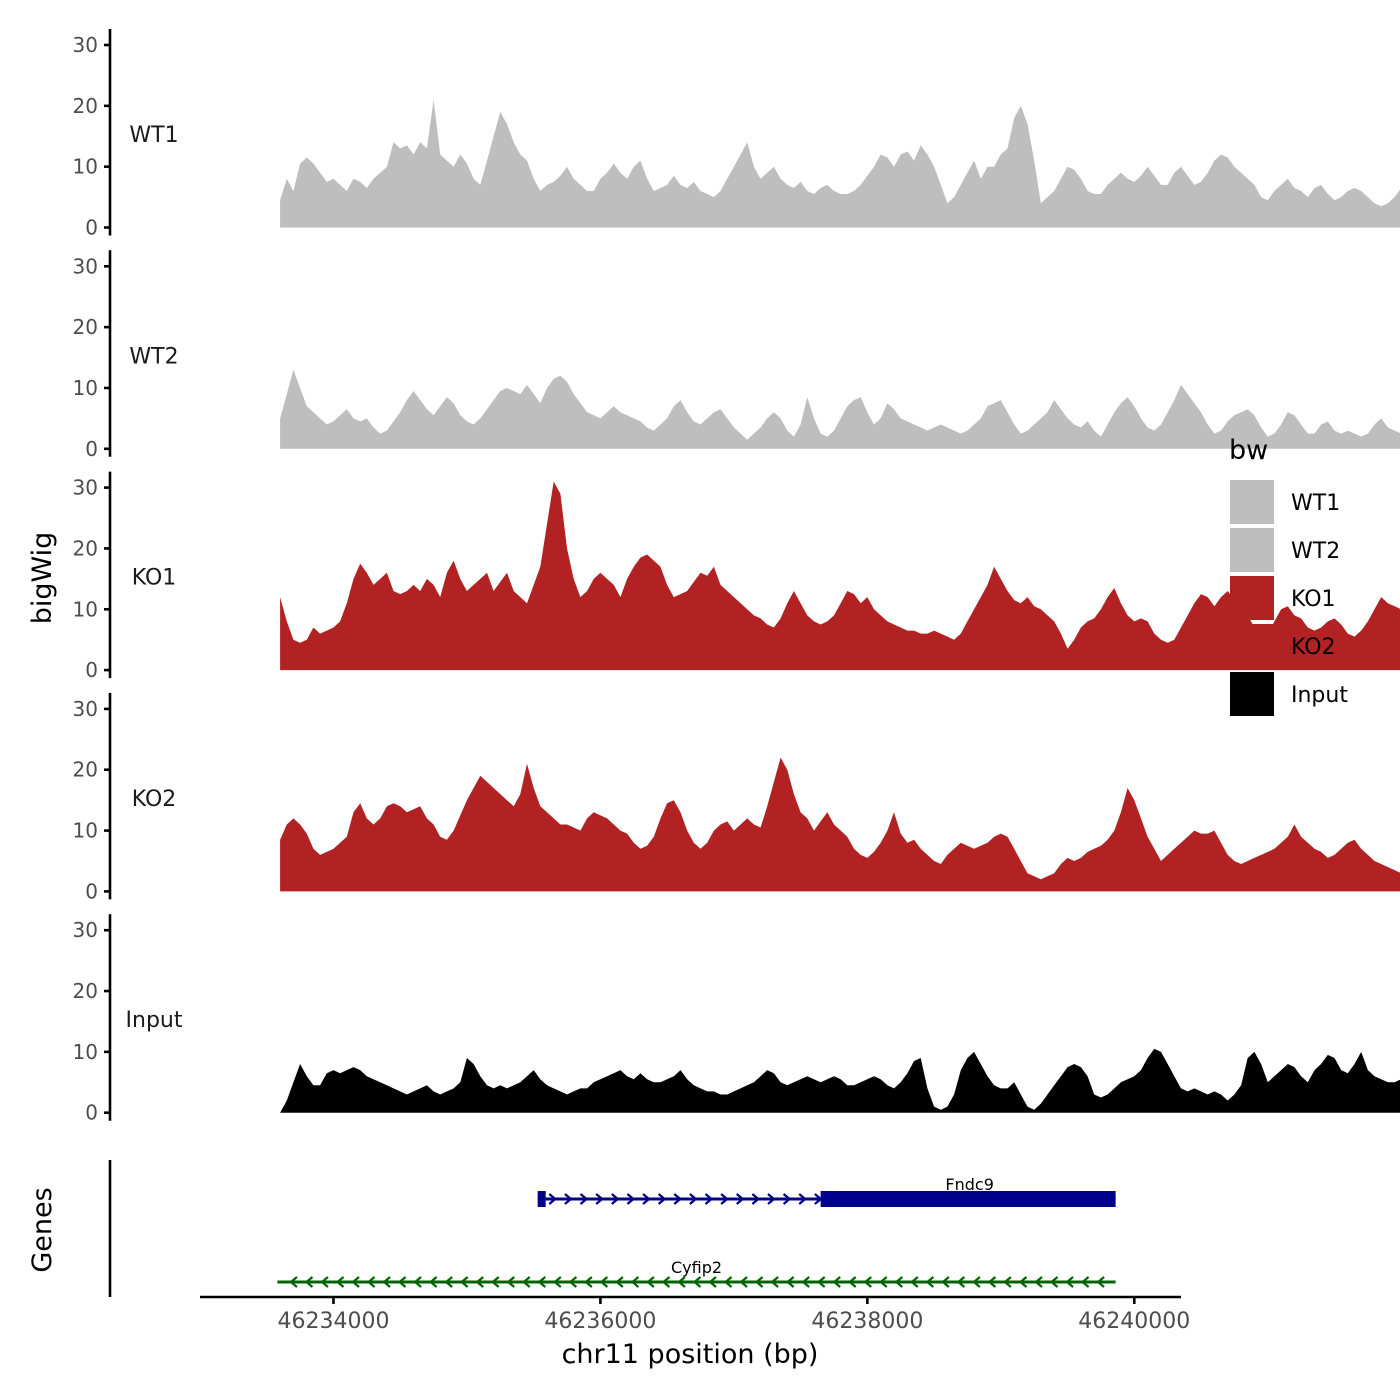  I want to click on x-tick-label: 46236000, so click(600, 1321).